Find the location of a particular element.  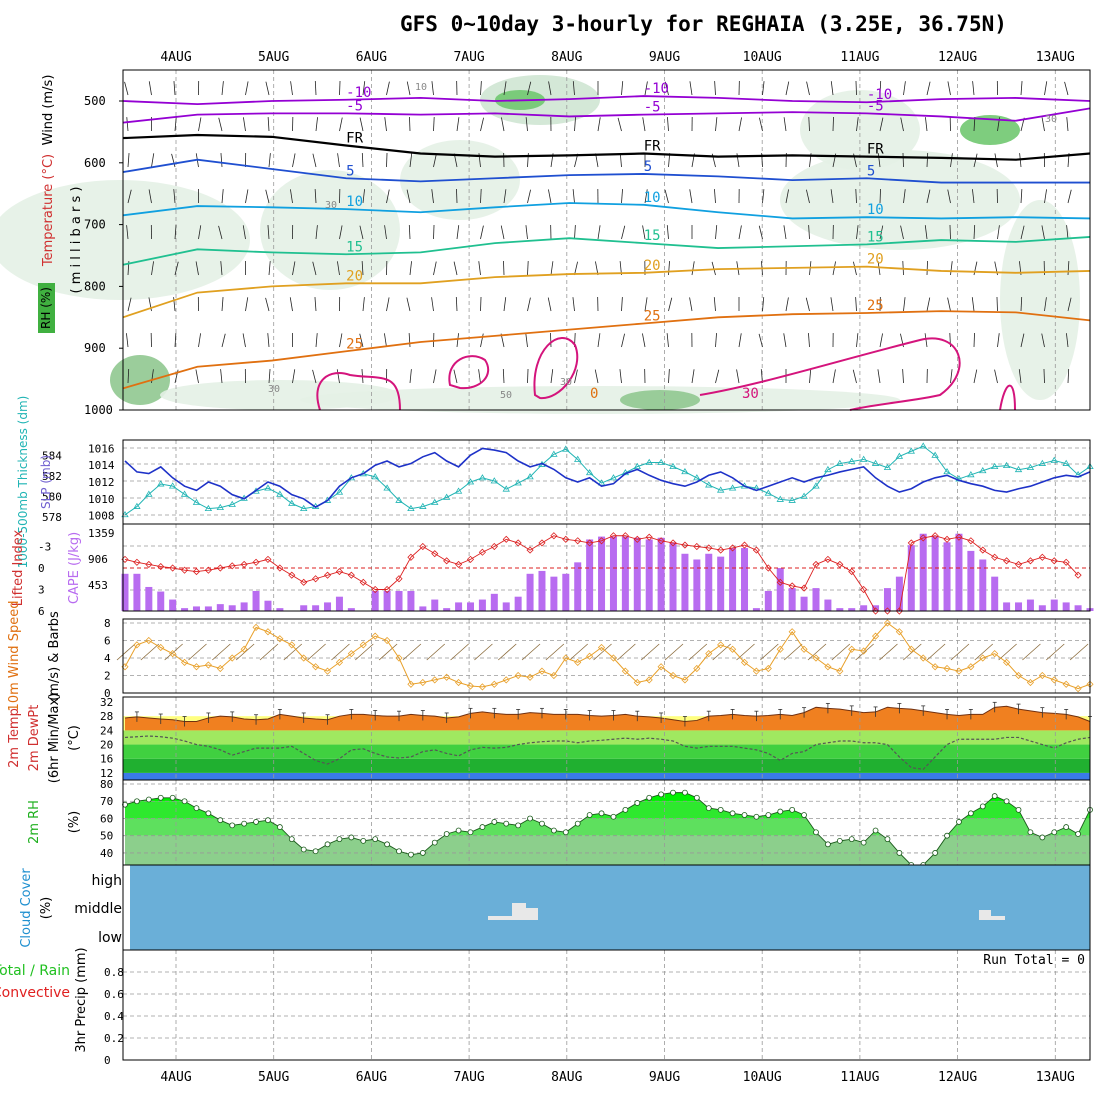

date-label-bottom: 5AUG is located at coordinates (273, 1077).